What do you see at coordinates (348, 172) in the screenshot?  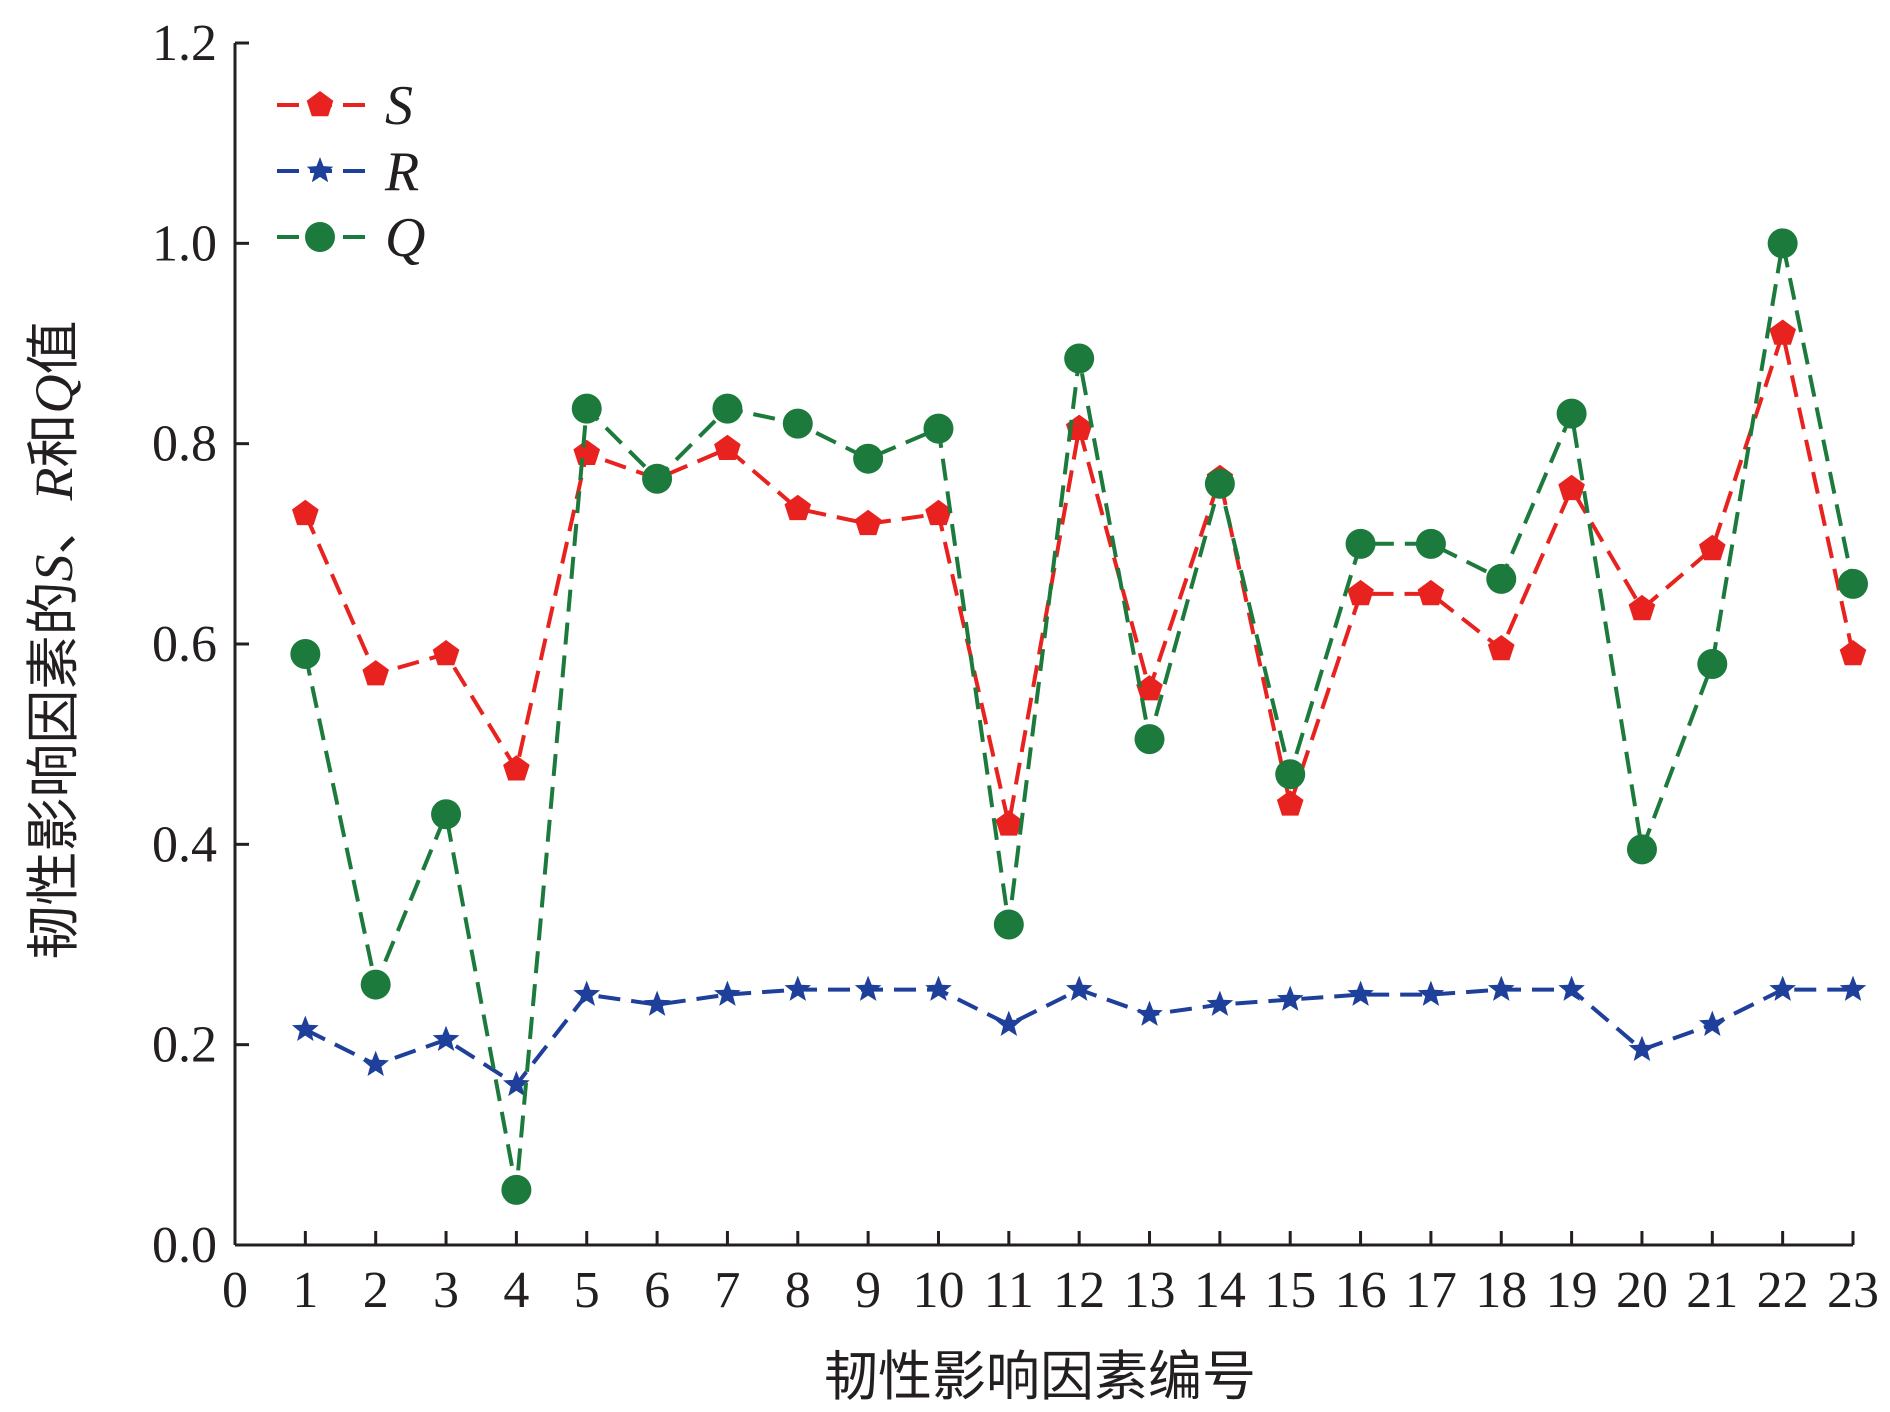 I see `legend-entry-r: R` at bounding box center [348, 172].